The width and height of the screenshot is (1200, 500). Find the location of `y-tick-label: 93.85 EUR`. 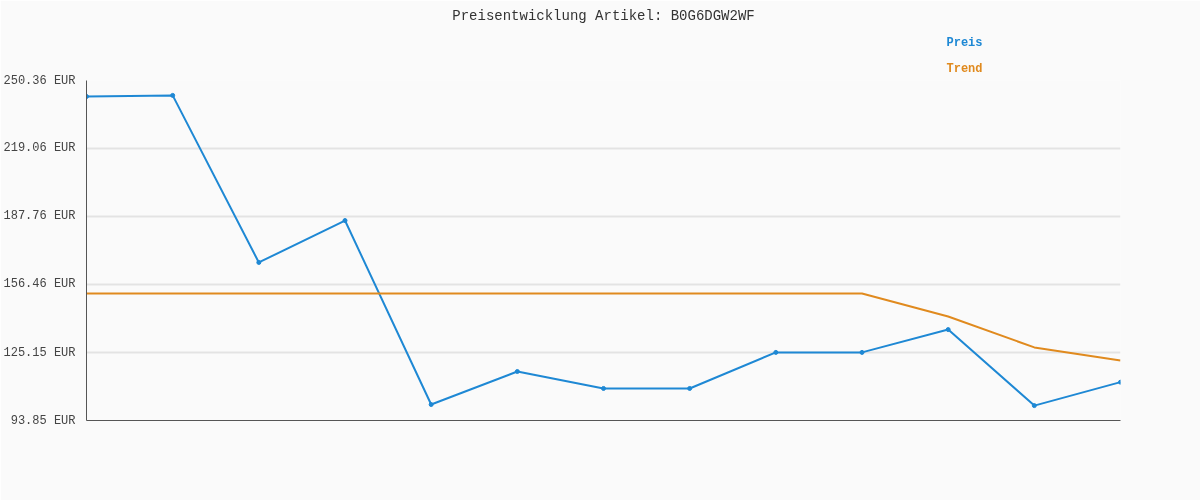

y-tick-label: 93.85 EUR is located at coordinates (43, 420).